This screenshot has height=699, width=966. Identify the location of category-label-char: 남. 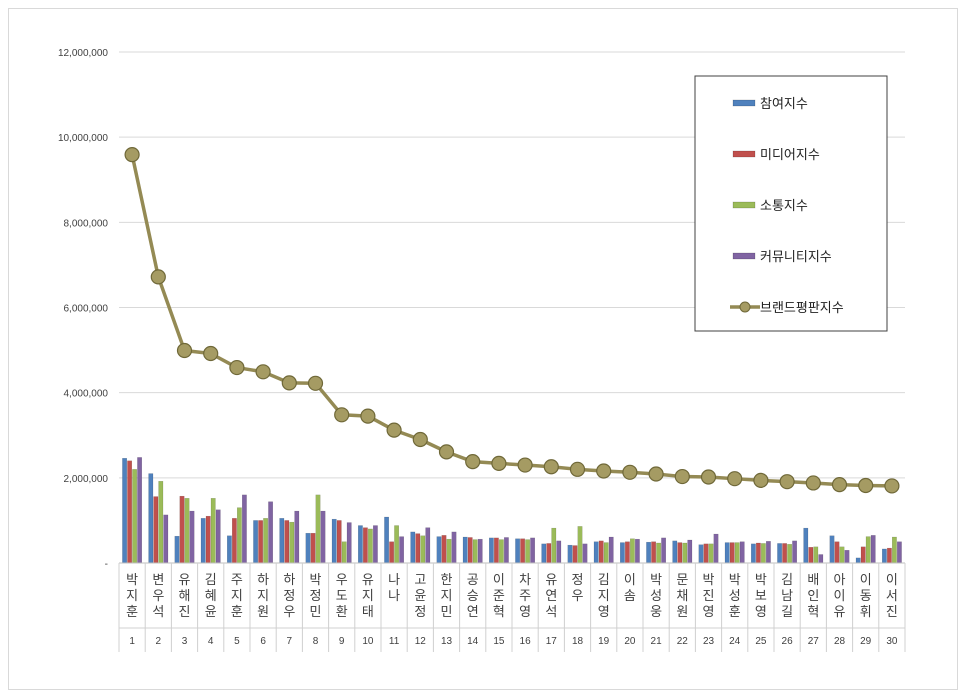
(787, 596).